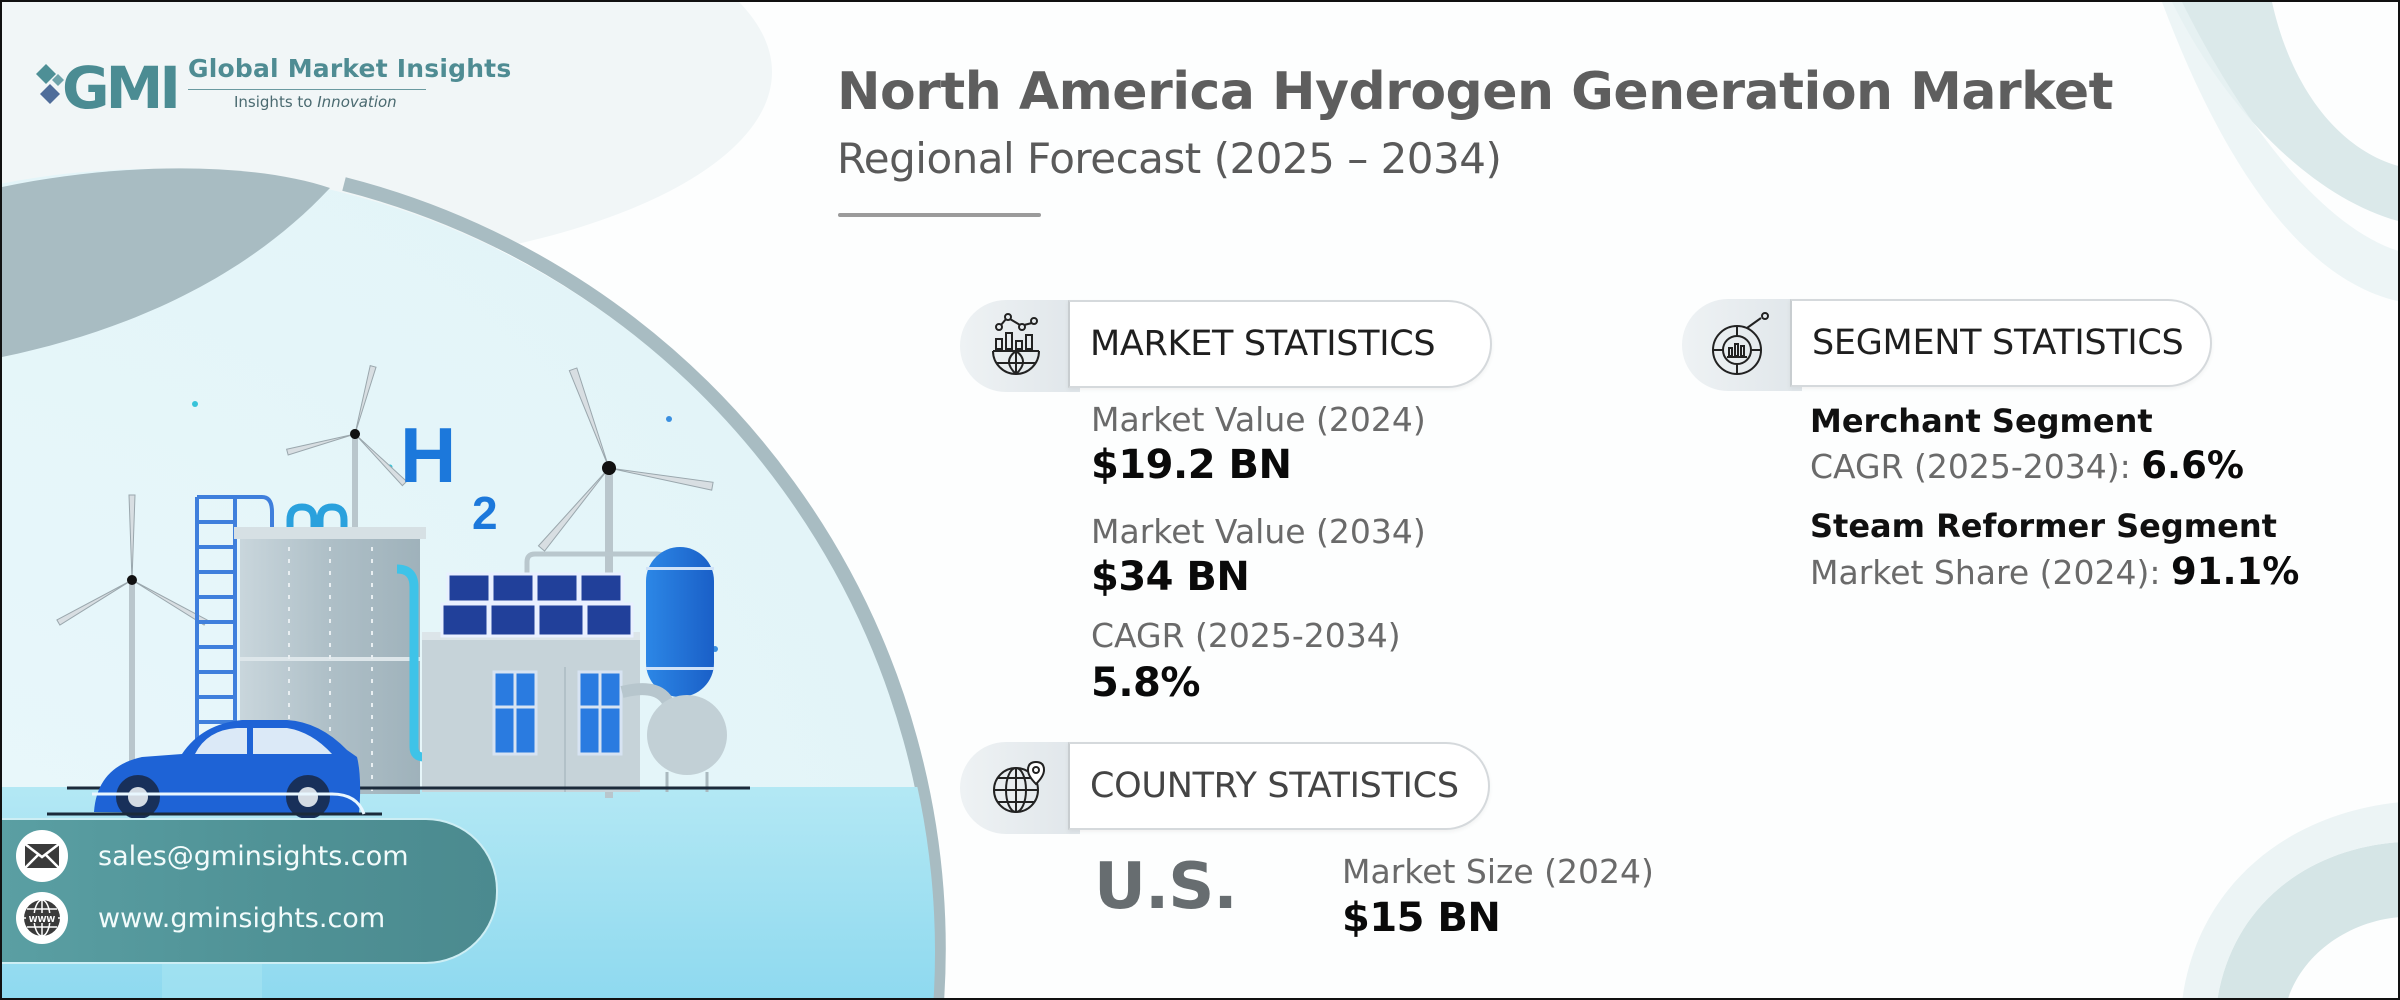 The height and width of the screenshot is (1000, 2400). I want to click on stat-value-market-value-2034: $34 BN, so click(1170, 577).